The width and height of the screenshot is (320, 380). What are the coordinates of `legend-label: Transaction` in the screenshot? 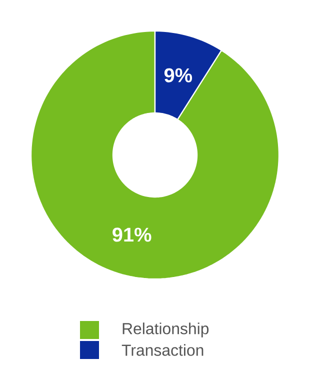 It's located at (163, 350).